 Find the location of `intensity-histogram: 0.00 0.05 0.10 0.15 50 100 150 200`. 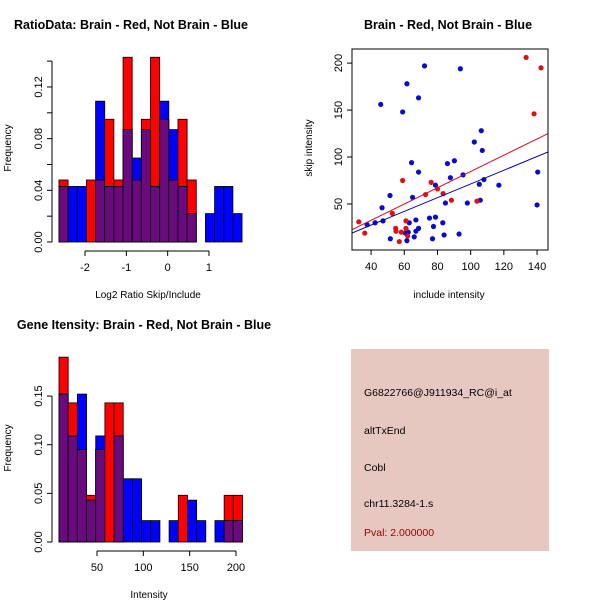

intensity-histogram: 0.00 0.05 0.10 0.15 50 100 150 200 is located at coordinates (139, 465).